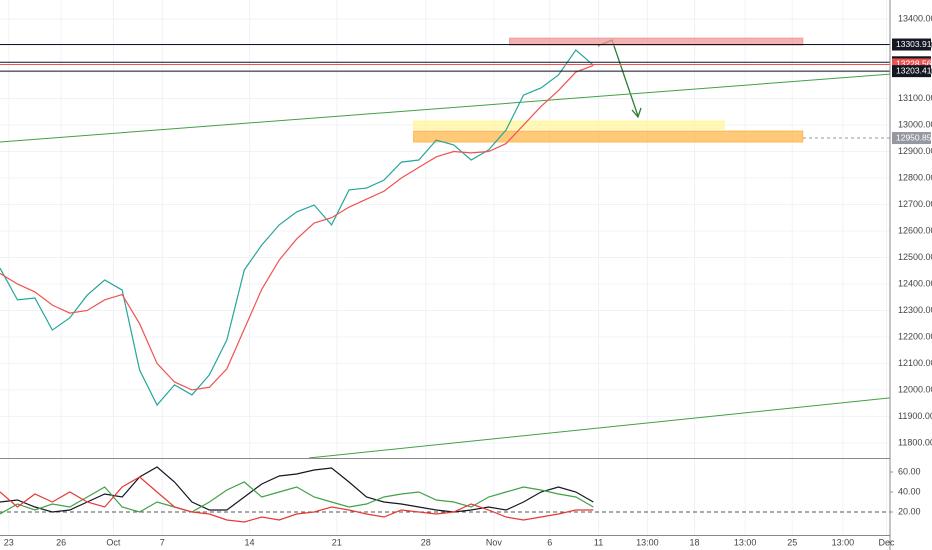 The height and width of the screenshot is (550, 932). I want to click on x-tick-label: 6, so click(549, 542).